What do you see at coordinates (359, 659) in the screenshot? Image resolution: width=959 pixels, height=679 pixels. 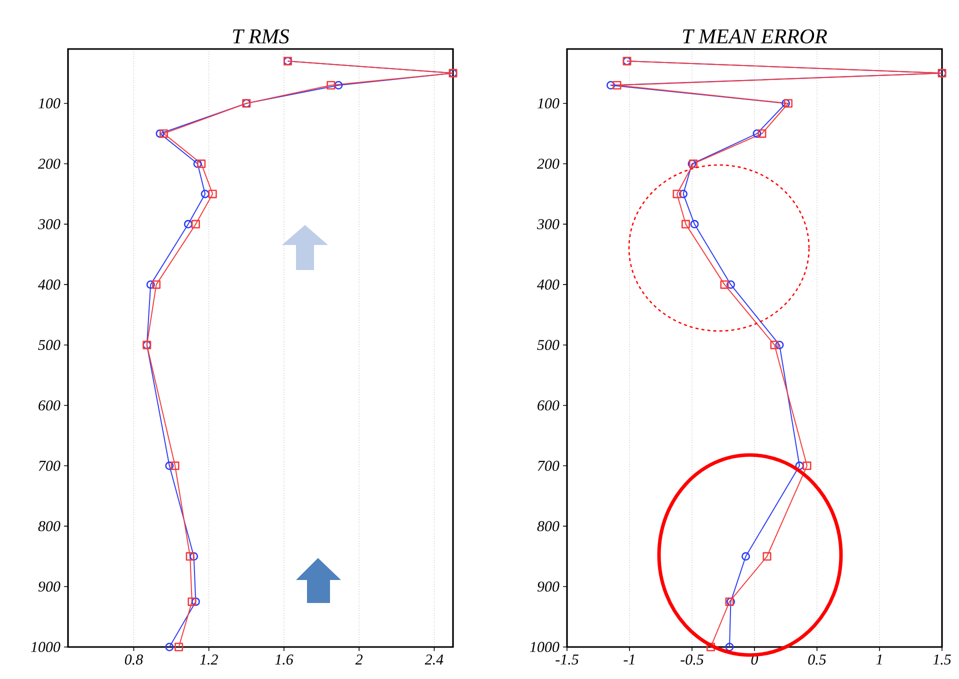 I see `x-tick-label: 2` at bounding box center [359, 659].